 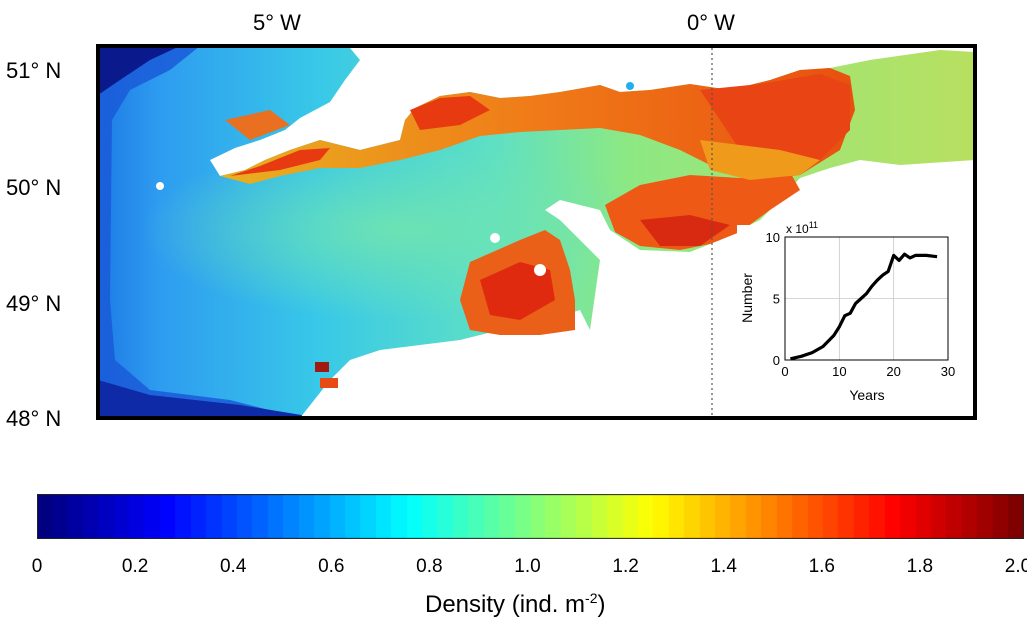 What do you see at coordinates (277, 22) in the screenshot?
I see `lon-label-5w: 5° W` at bounding box center [277, 22].